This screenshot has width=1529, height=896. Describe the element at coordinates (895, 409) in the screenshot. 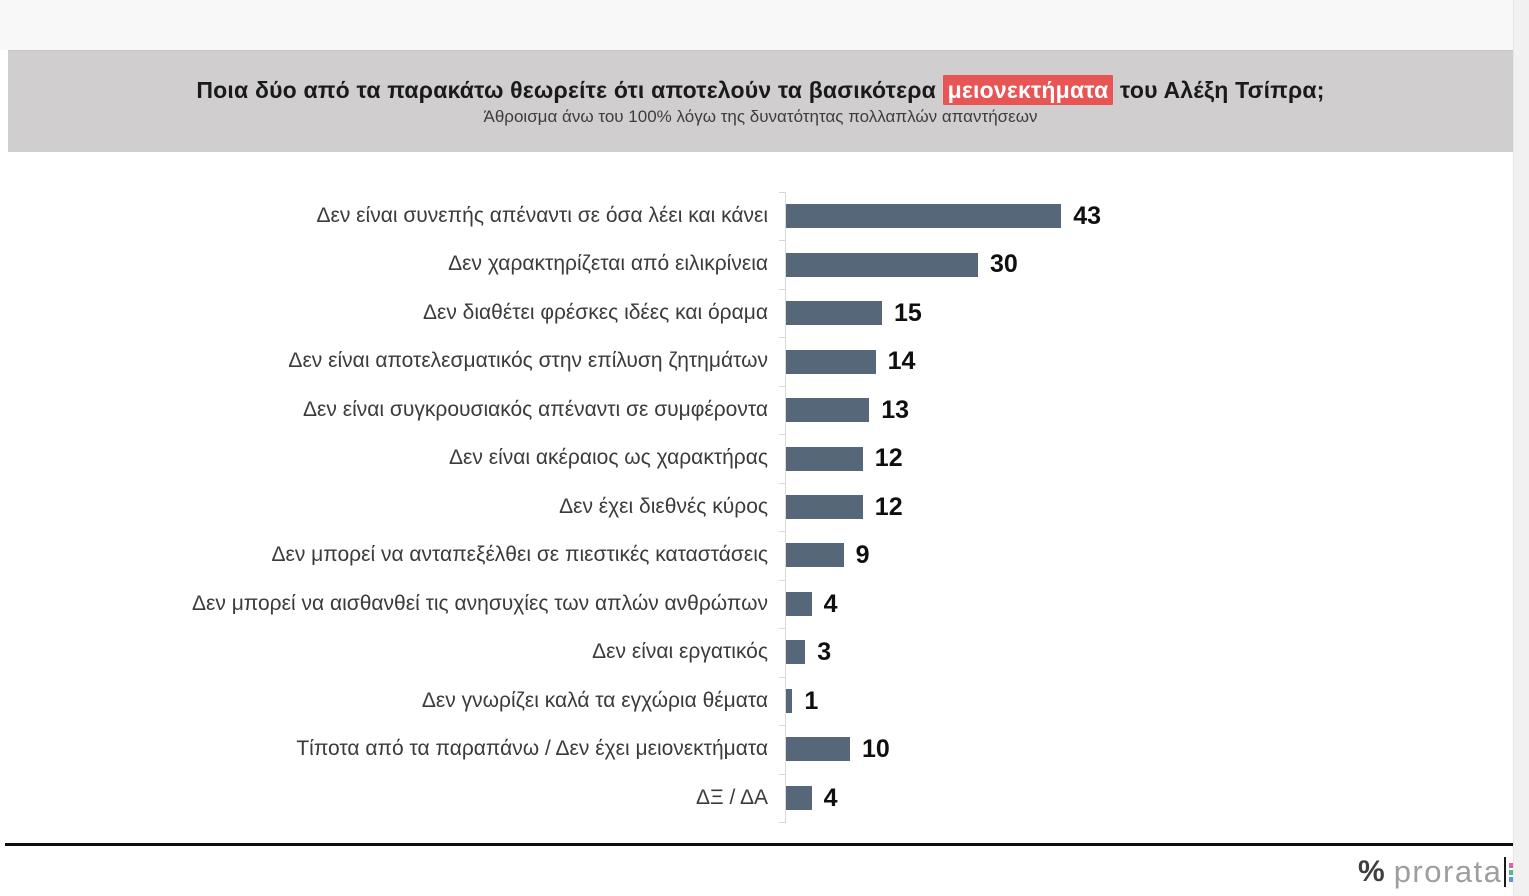

I see `value-label: 13` at that location.